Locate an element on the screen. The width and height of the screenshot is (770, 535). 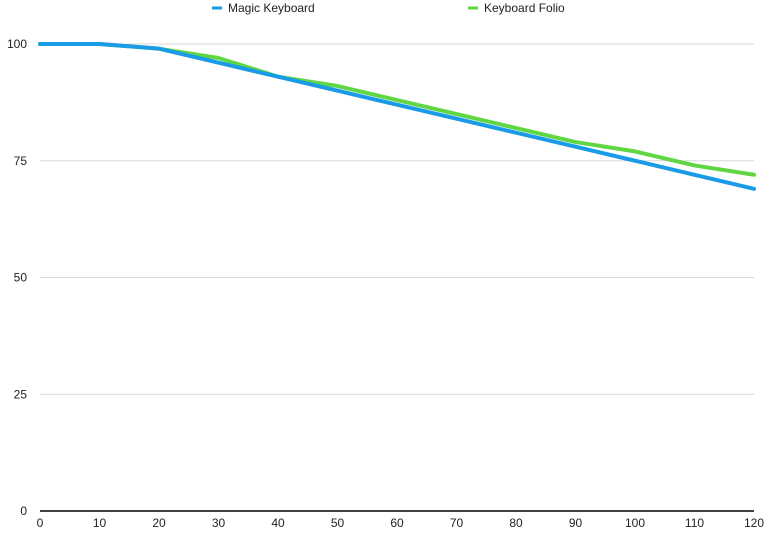
y-axis-ticks: 0 25 50 75 100 is located at coordinates (17, 277).